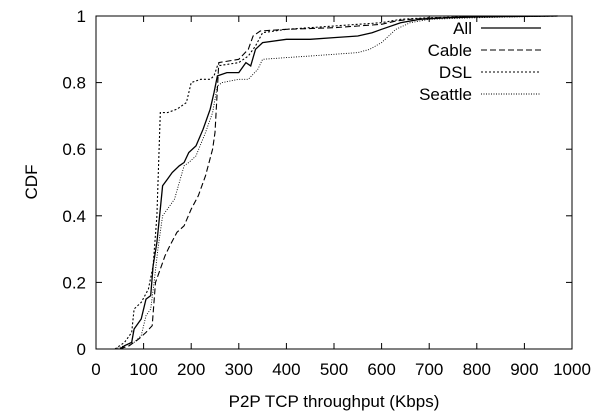 The width and height of the screenshot is (604, 413). Describe the element at coordinates (74, 183) in the screenshot. I see `y-tick-labels: 0 0.2 0.4 0.6 0.8 1` at that location.